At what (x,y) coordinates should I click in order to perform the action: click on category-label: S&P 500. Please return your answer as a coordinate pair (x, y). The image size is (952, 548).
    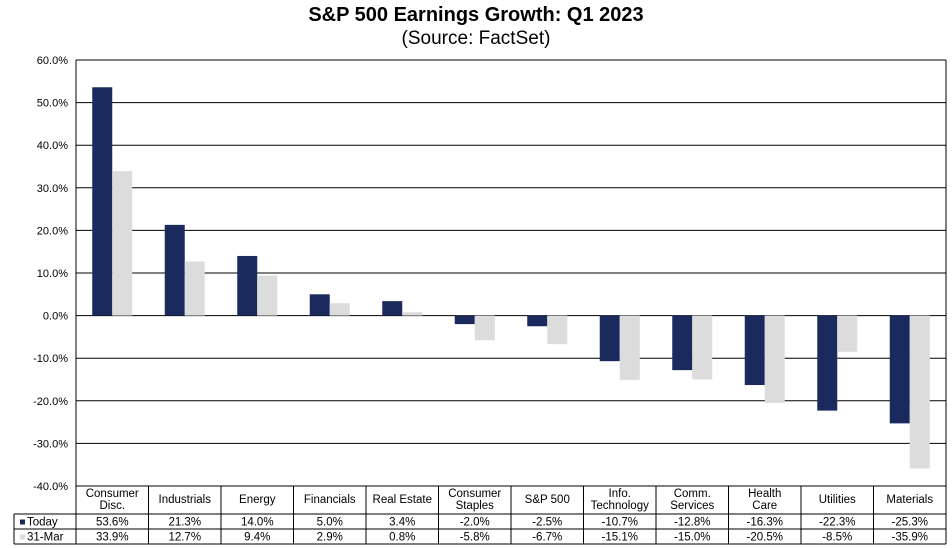
    Looking at the image, I should click on (547, 500).